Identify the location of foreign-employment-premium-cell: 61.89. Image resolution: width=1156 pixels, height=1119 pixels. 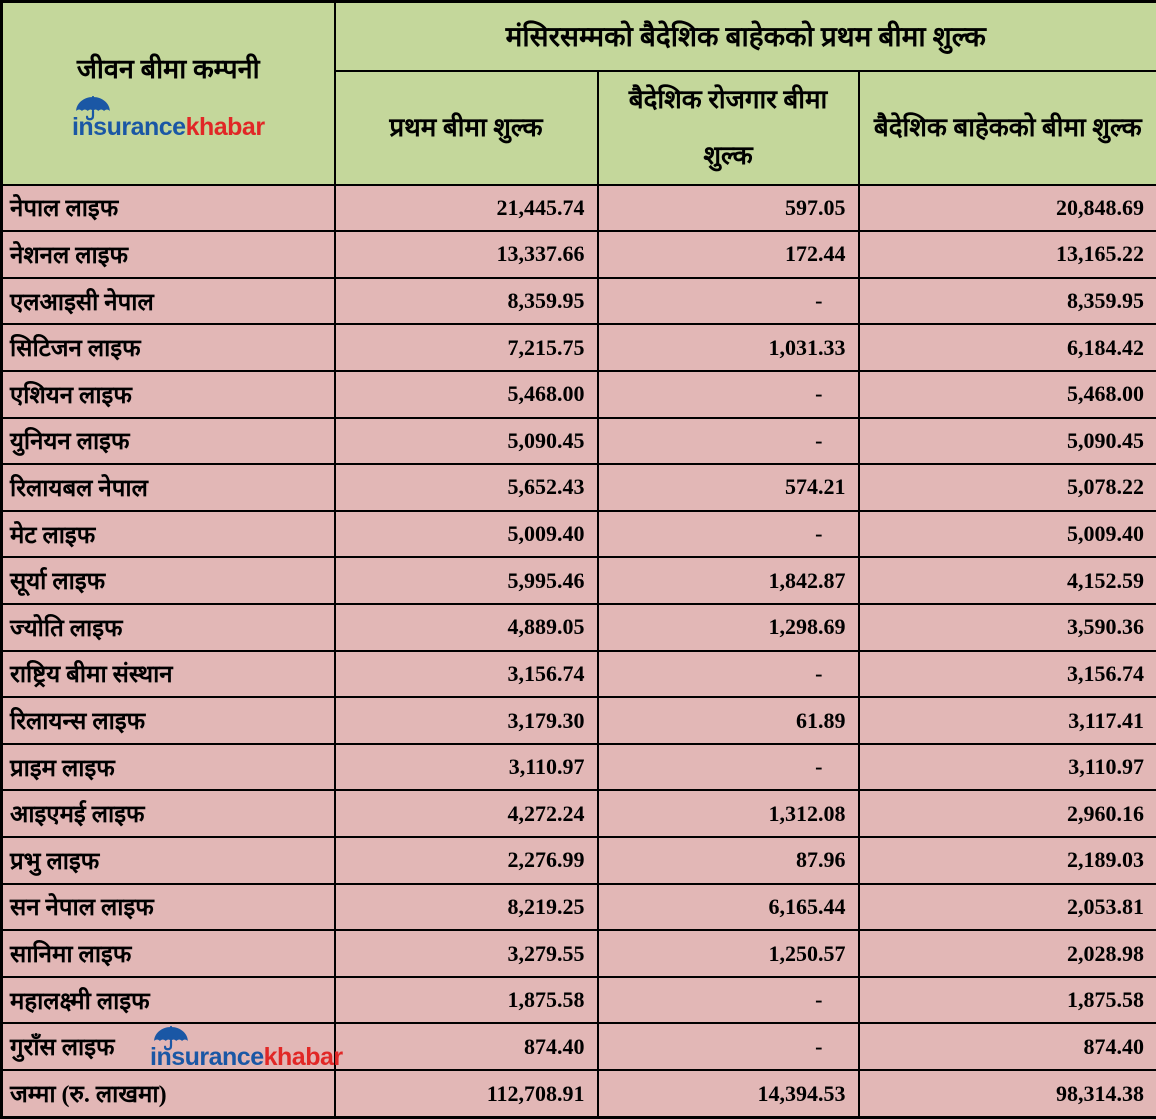
(728, 720).